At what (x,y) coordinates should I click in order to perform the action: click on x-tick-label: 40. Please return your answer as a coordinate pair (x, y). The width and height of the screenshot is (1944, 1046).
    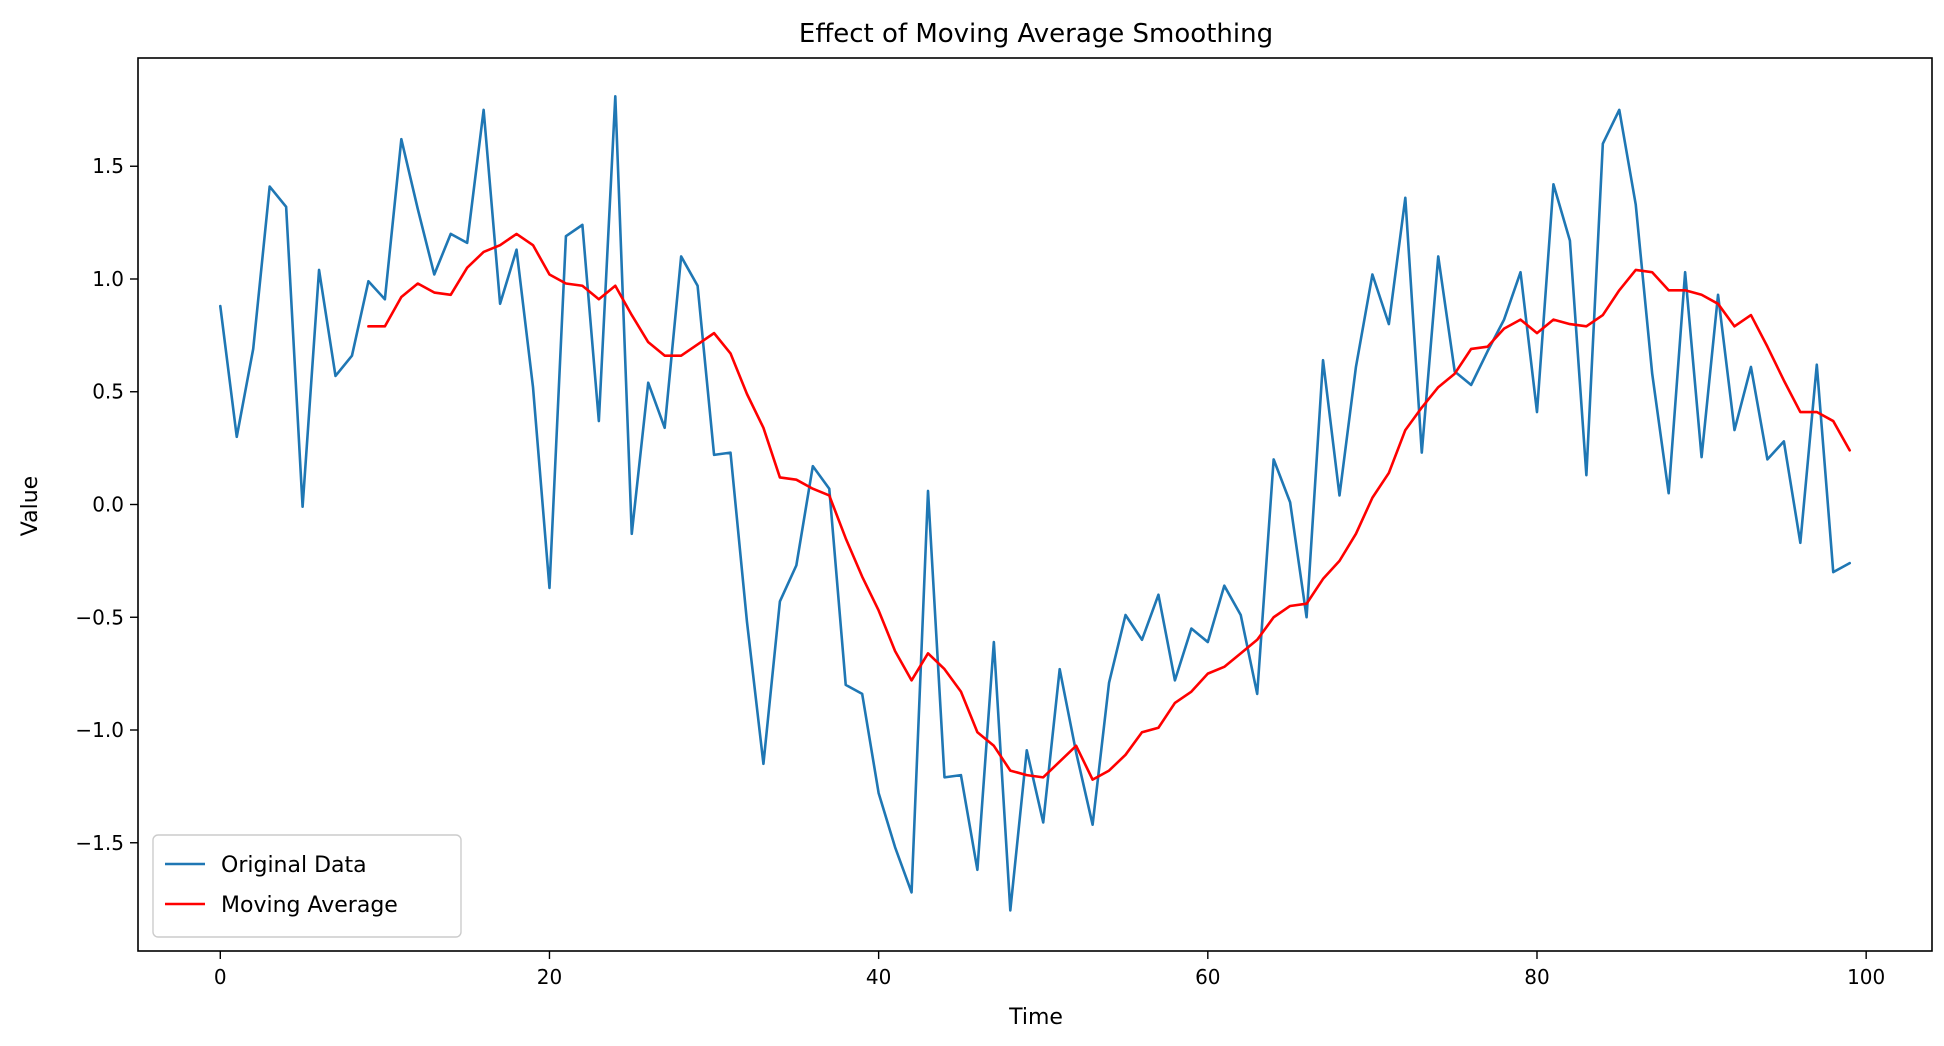
    Looking at the image, I should click on (878, 977).